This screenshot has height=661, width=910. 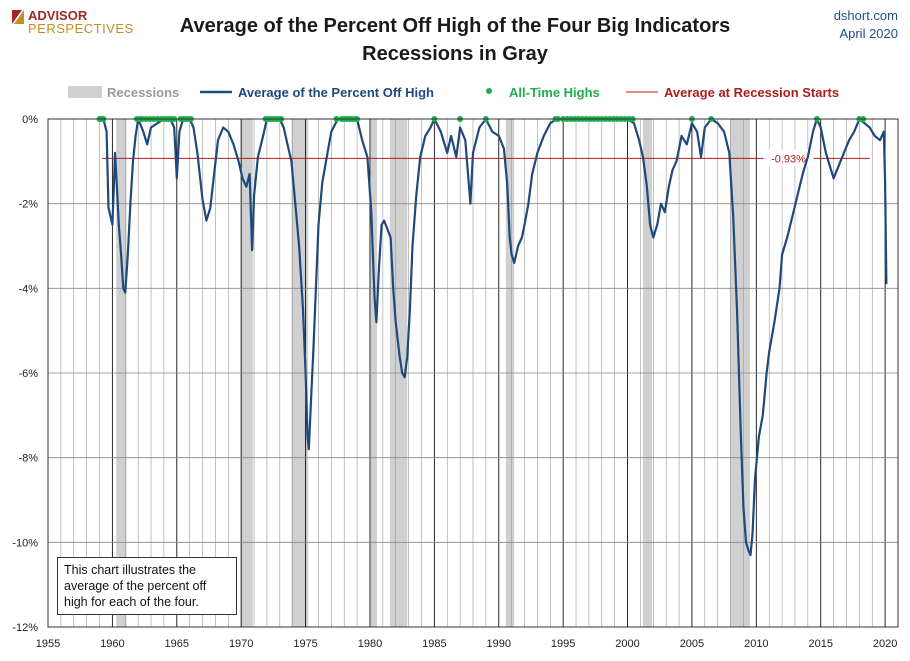 What do you see at coordinates (81, 28) in the screenshot?
I see `logo-line2: PERSPECTIVES` at bounding box center [81, 28].